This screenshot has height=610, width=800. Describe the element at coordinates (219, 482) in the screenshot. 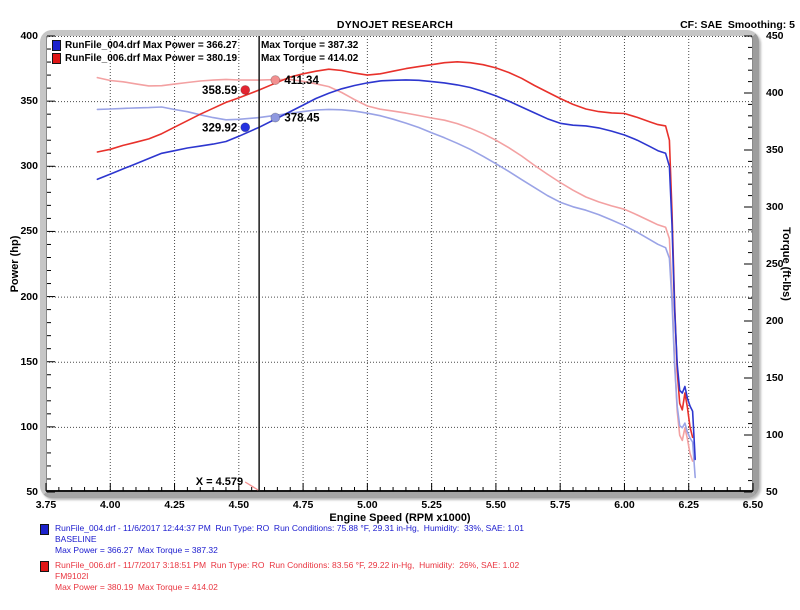

I see `cursor-x-label: X = 4.579` at that location.